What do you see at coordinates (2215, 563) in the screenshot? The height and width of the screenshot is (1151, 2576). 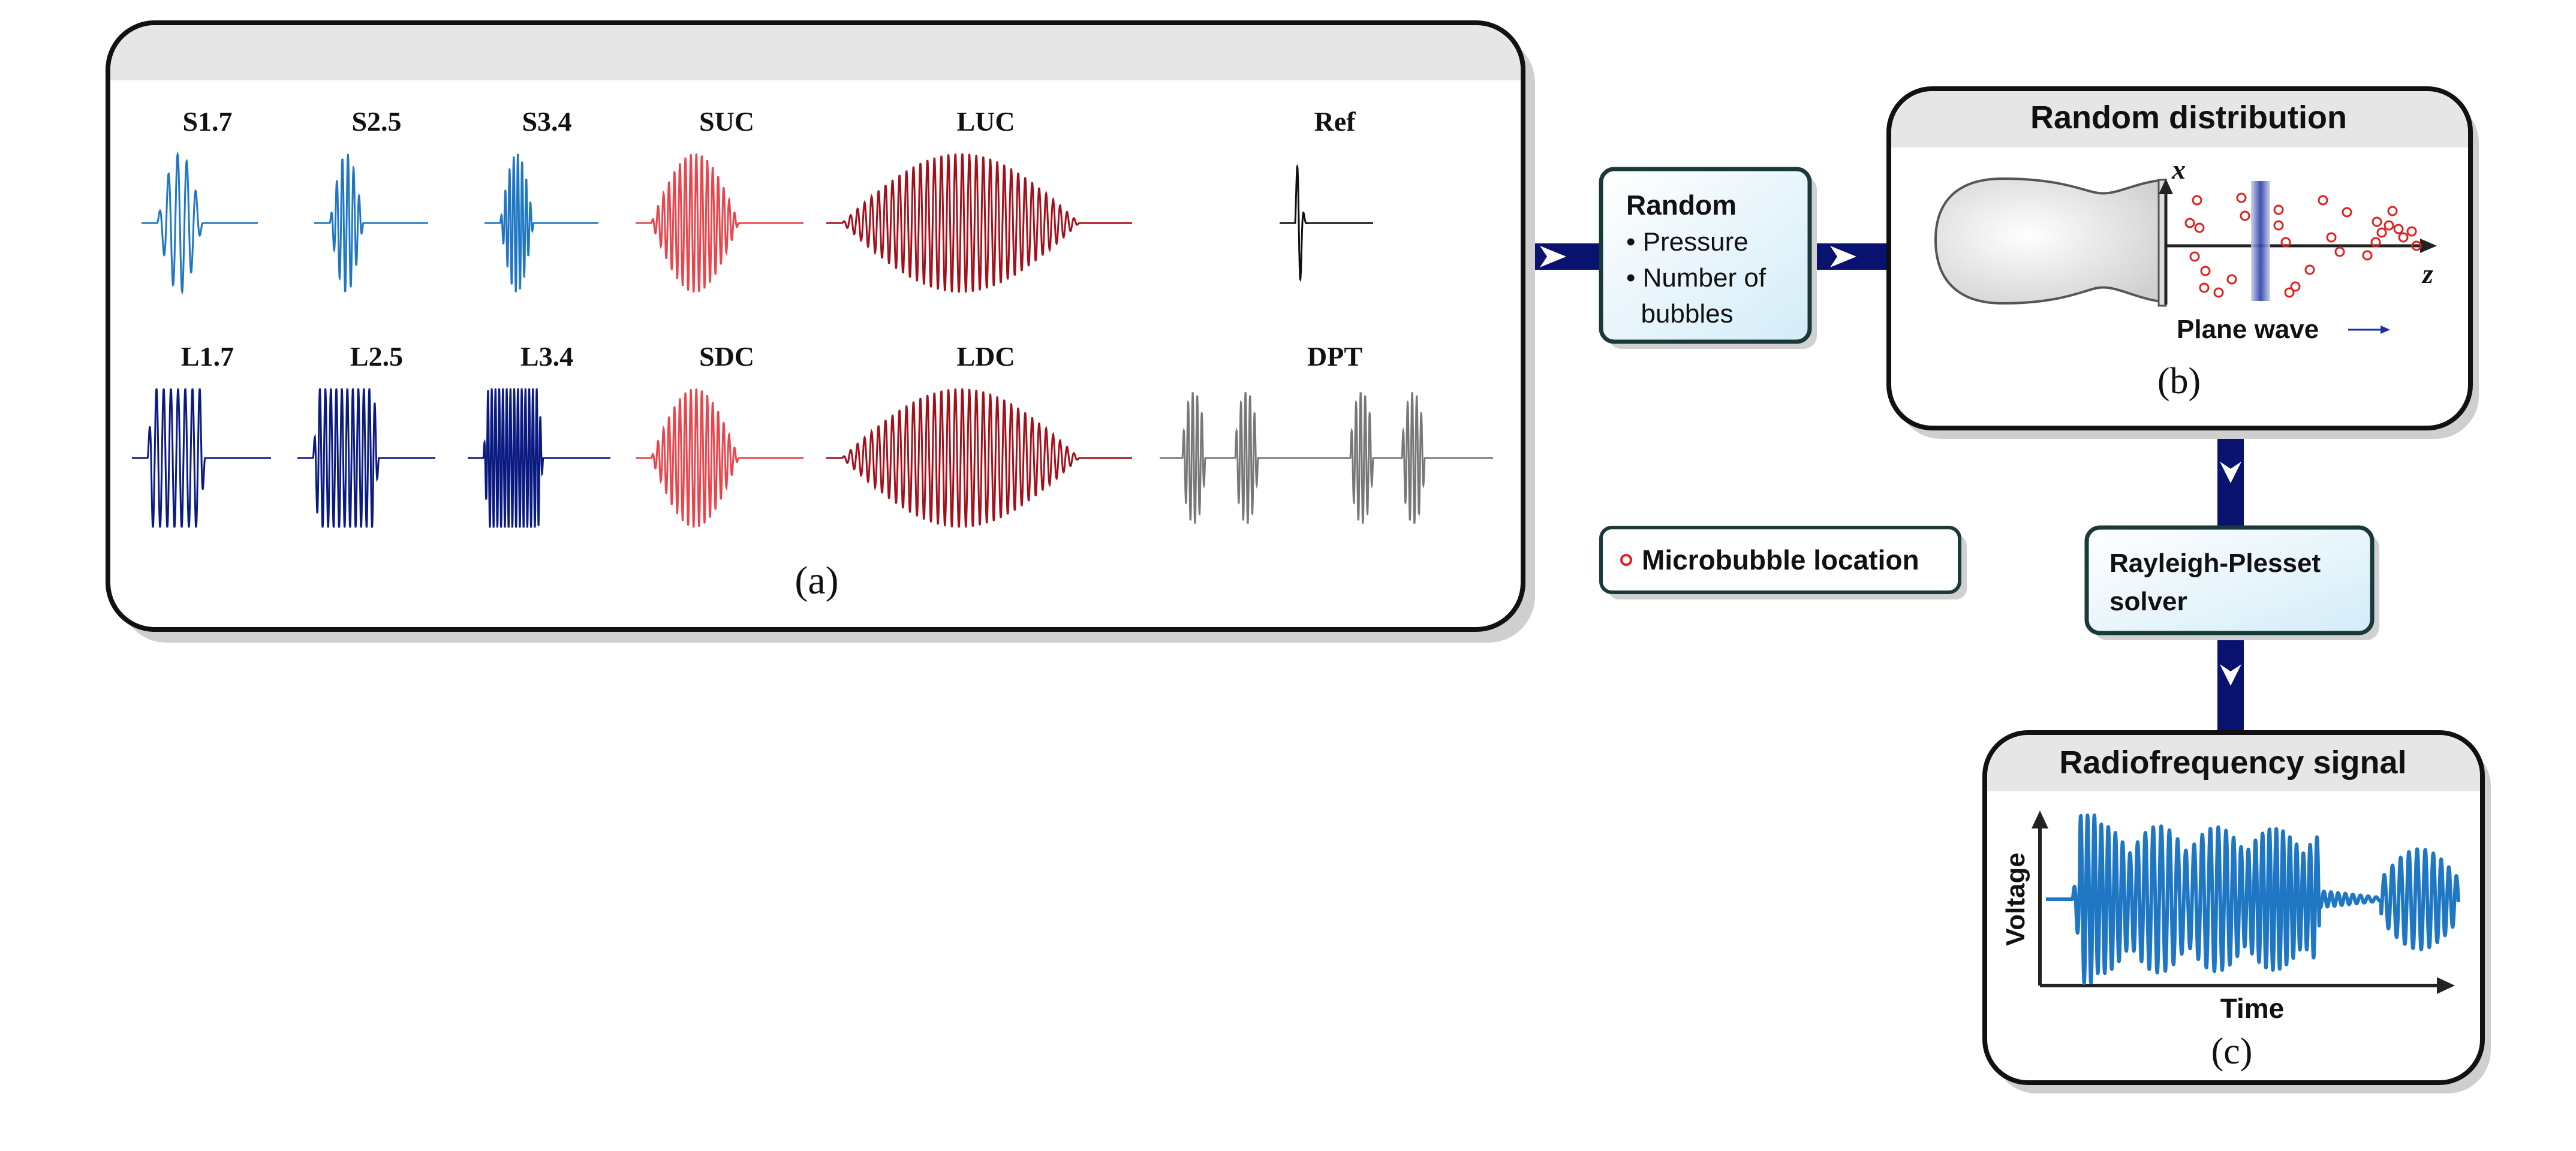 I see `solver-line1: Rayleigh-Plesset` at bounding box center [2215, 563].